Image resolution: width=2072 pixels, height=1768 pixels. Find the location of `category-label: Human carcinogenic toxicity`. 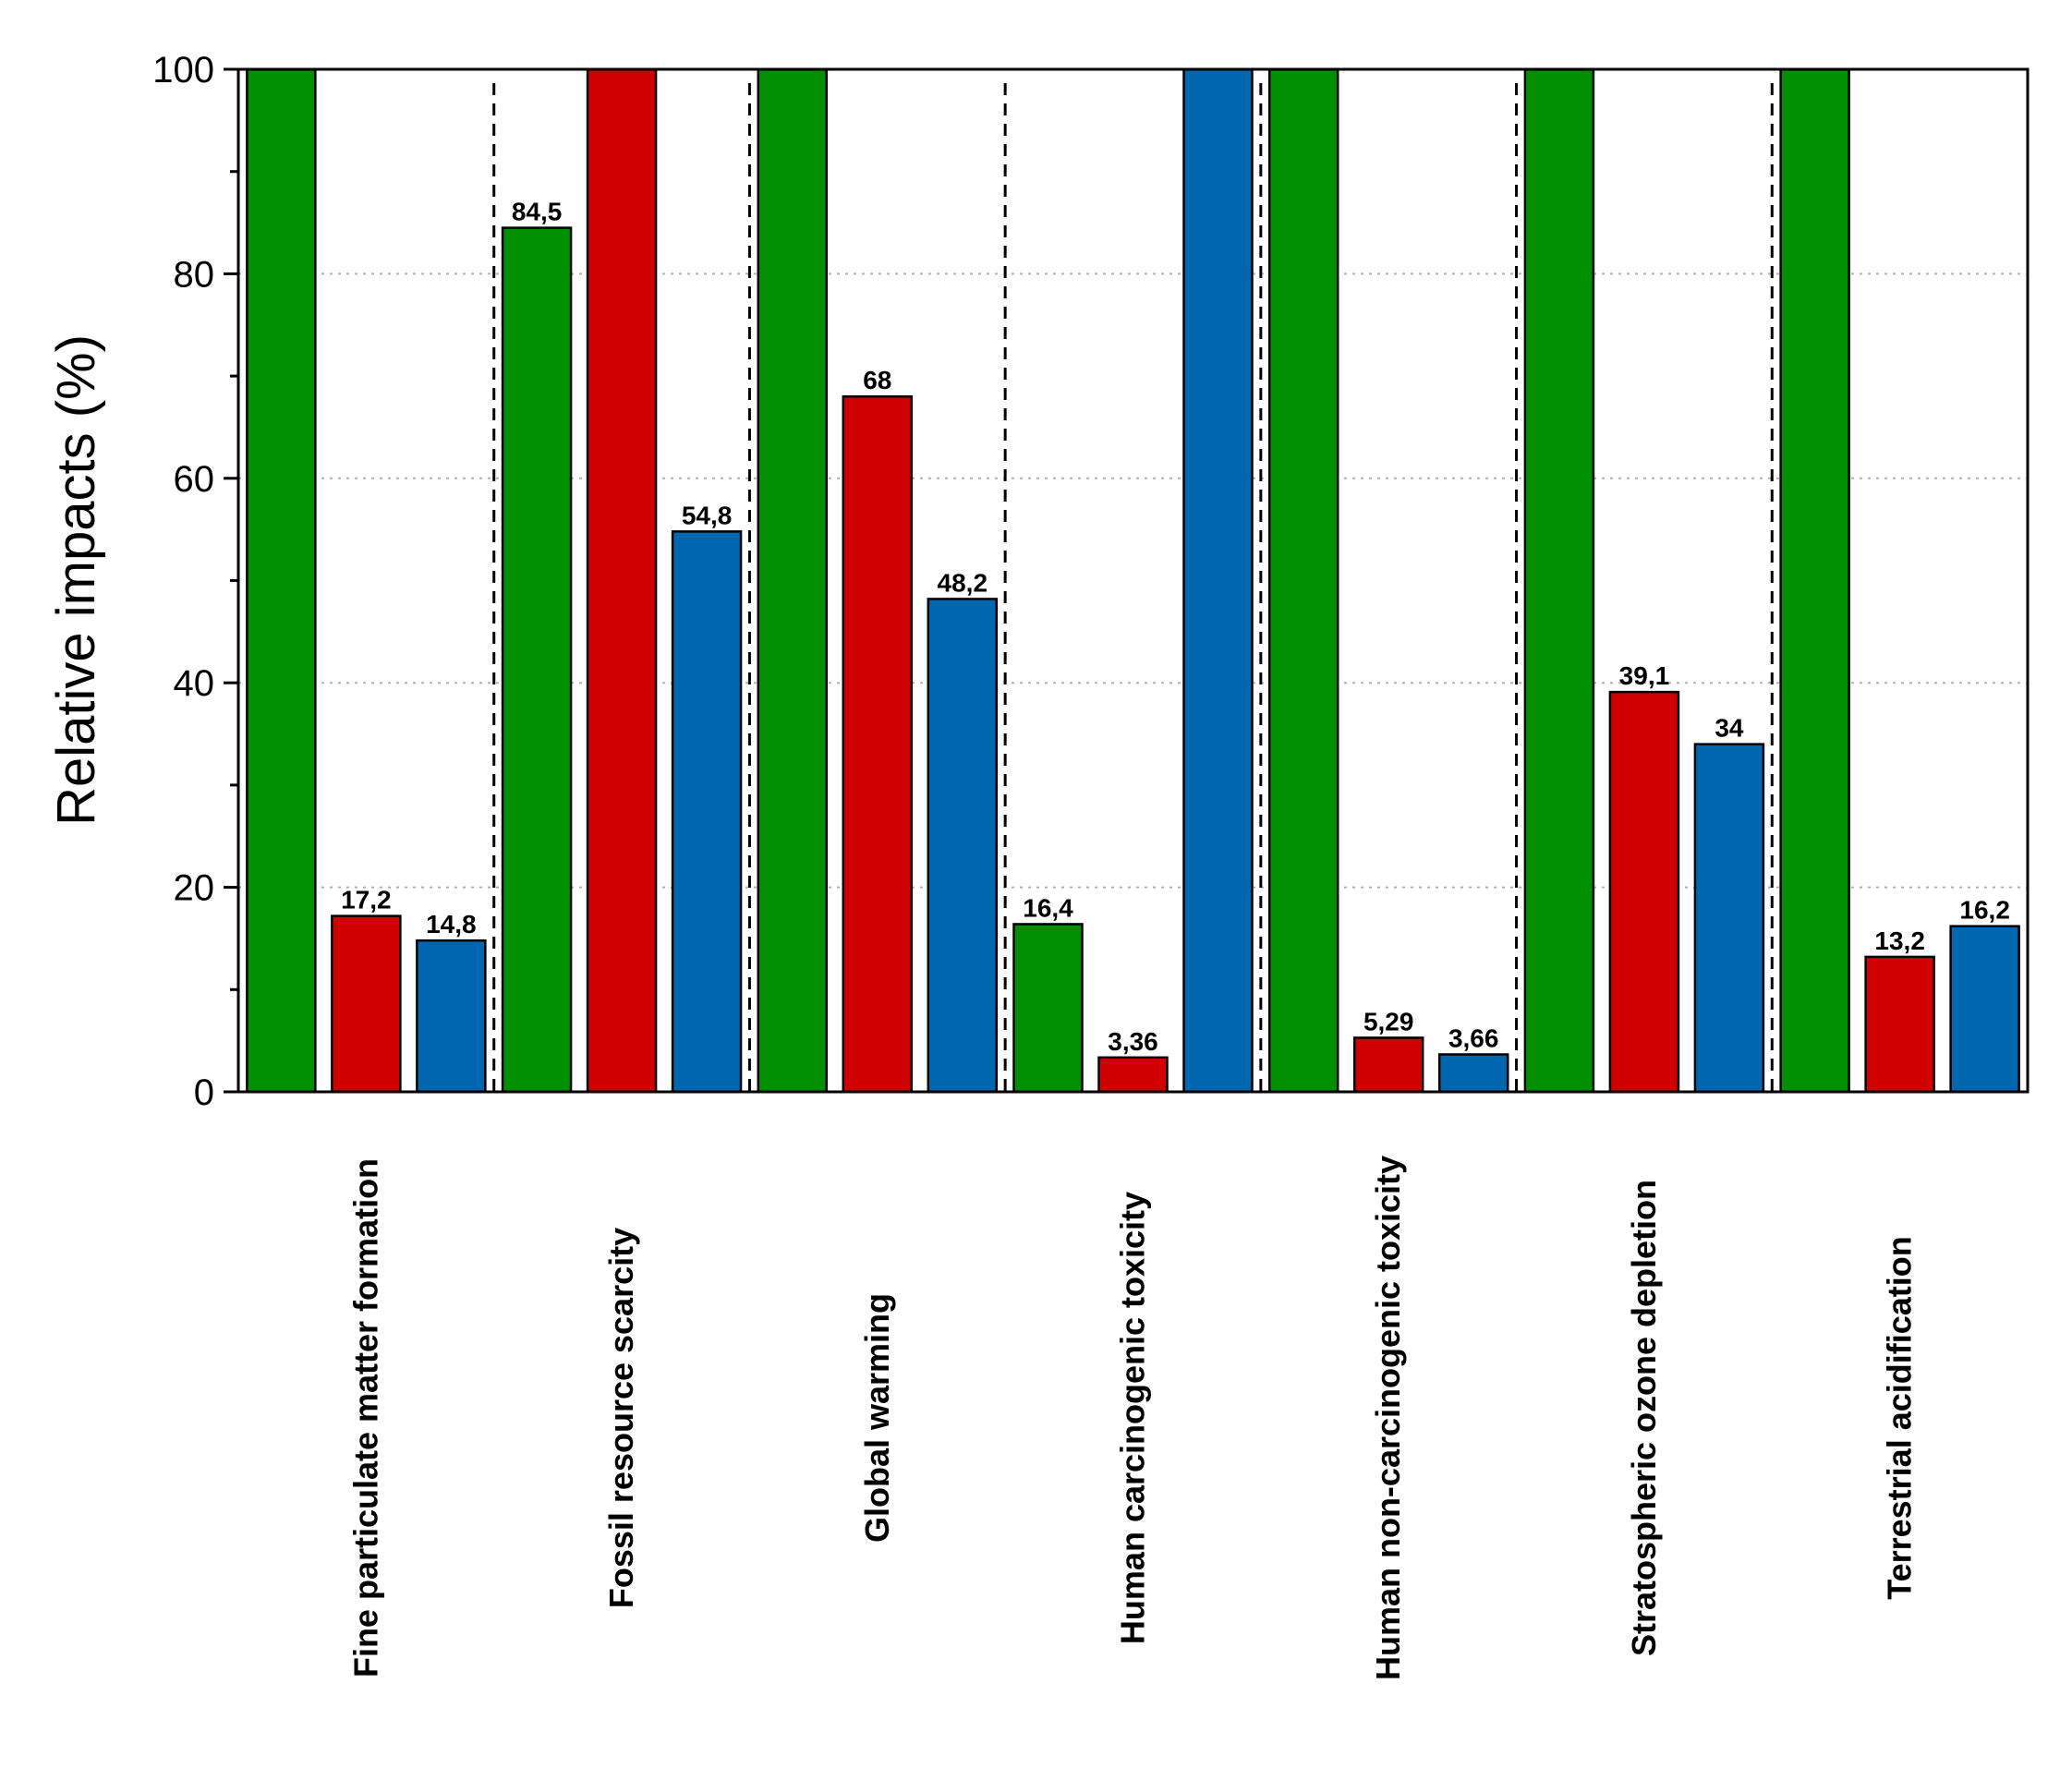

category-label: Human carcinogenic toxicity is located at coordinates (1133, 1418).